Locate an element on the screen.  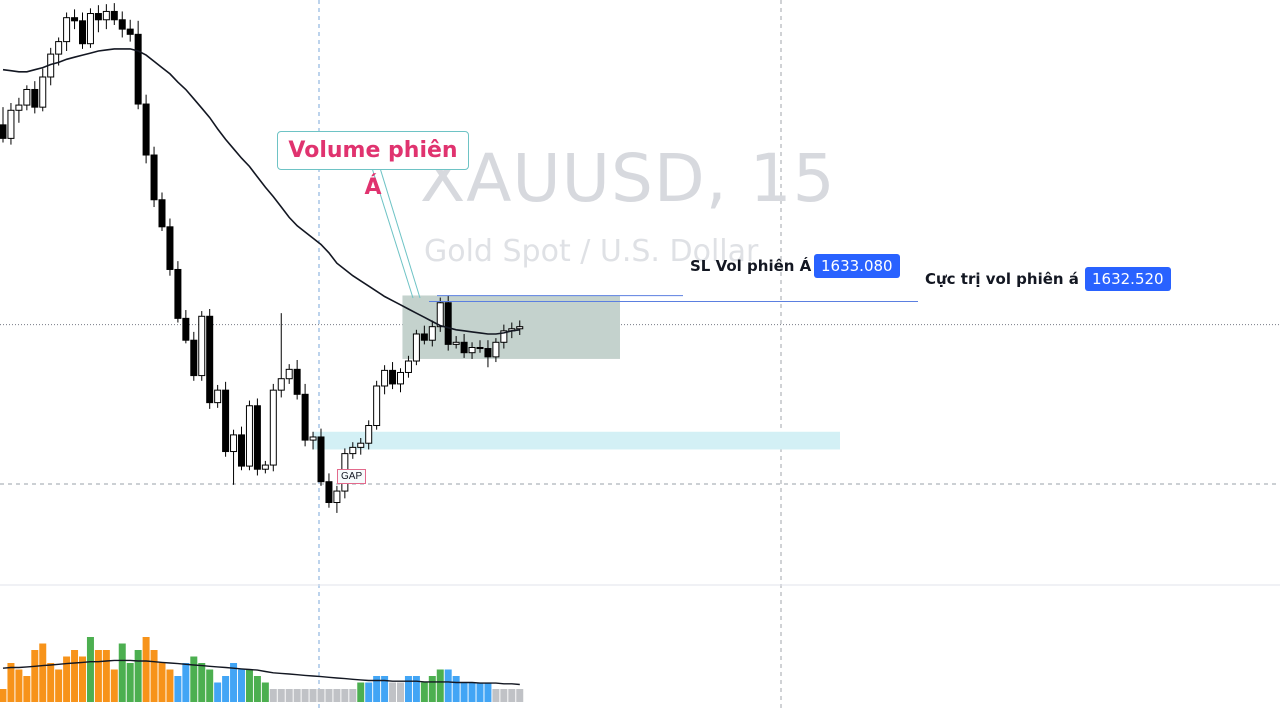
extreme-vol-price-tag: 1632.520 is located at coordinates (1128, 279).